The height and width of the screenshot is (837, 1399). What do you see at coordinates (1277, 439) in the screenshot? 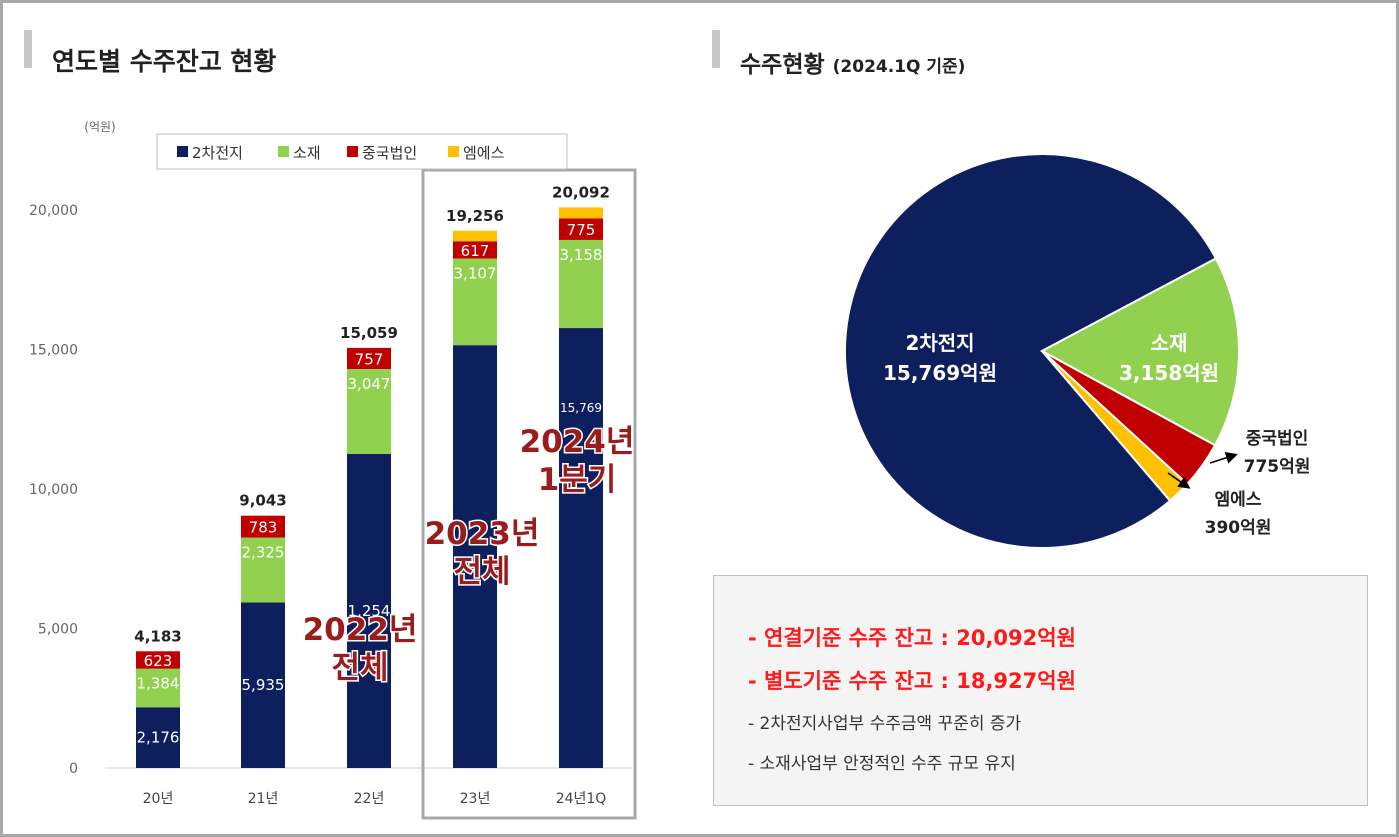
I see `pie-label-name: 중국법인` at bounding box center [1277, 439].